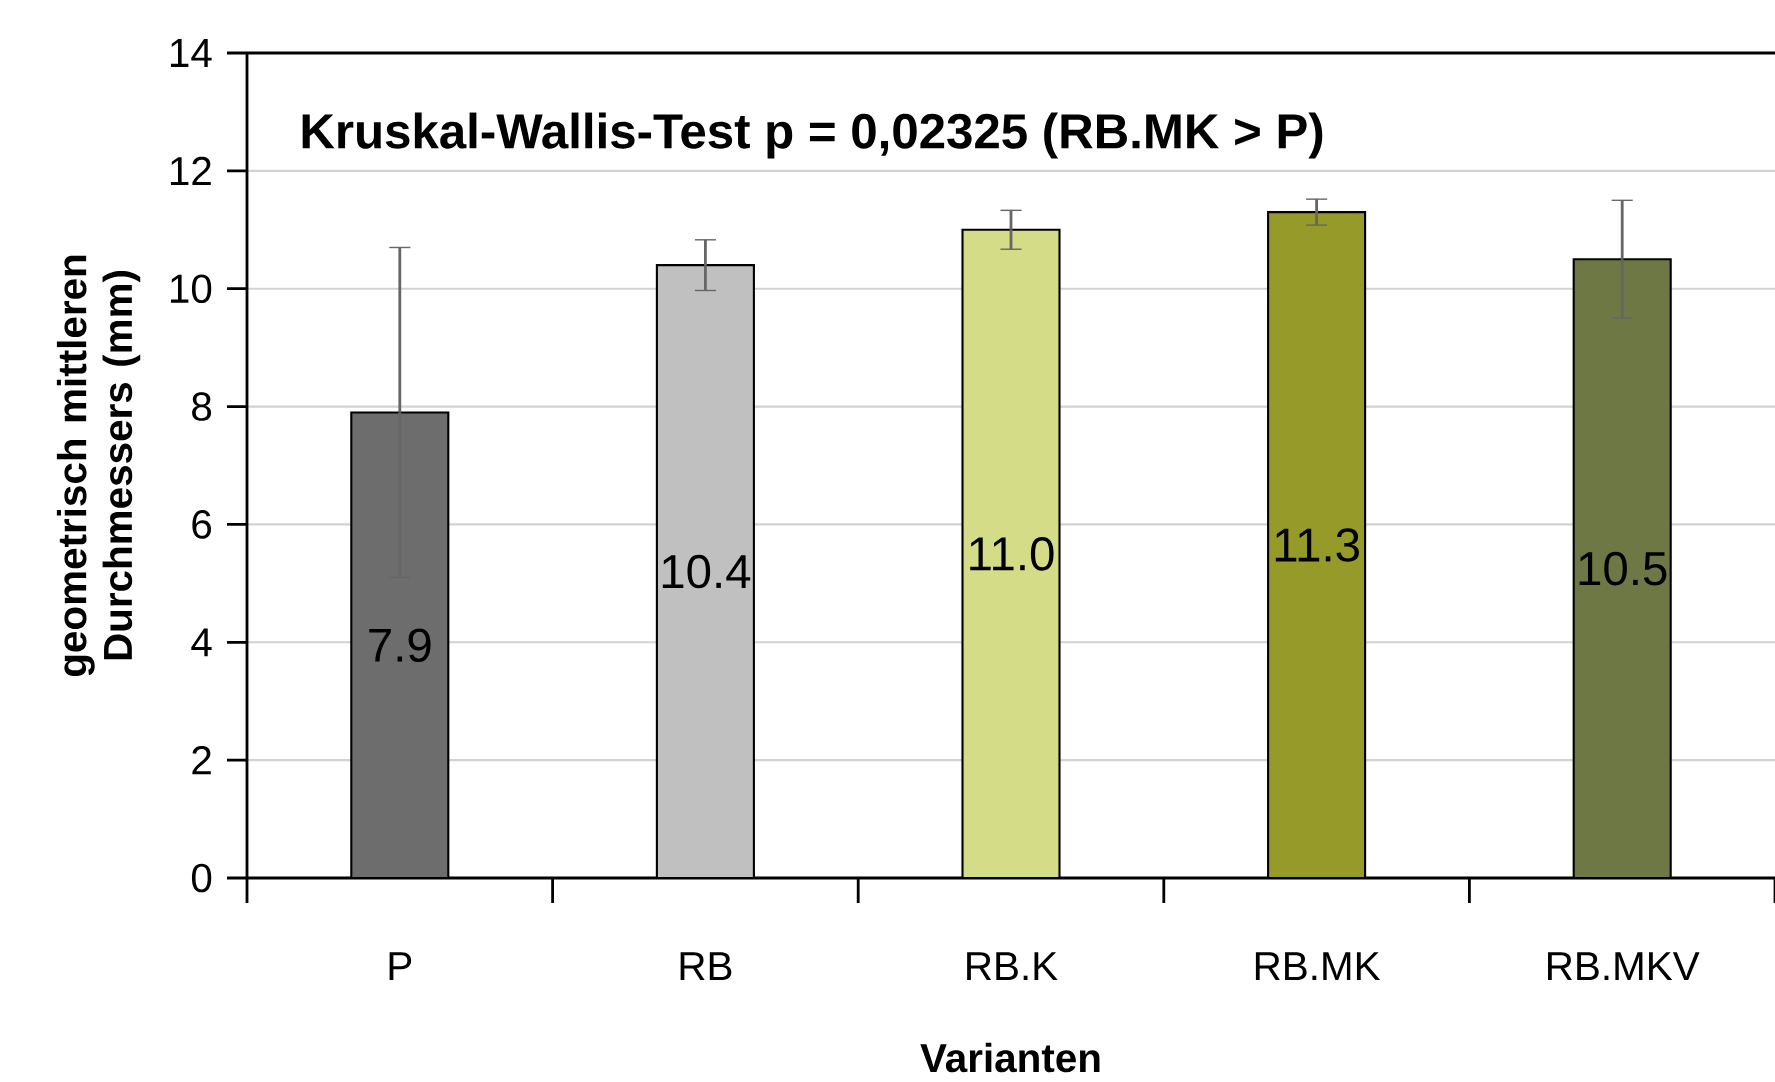 This screenshot has width=1775, height=1082. What do you see at coordinates (202, 524) in the screenshot?
I see `y-tick-label: 6` at bounding box center [202, 524].